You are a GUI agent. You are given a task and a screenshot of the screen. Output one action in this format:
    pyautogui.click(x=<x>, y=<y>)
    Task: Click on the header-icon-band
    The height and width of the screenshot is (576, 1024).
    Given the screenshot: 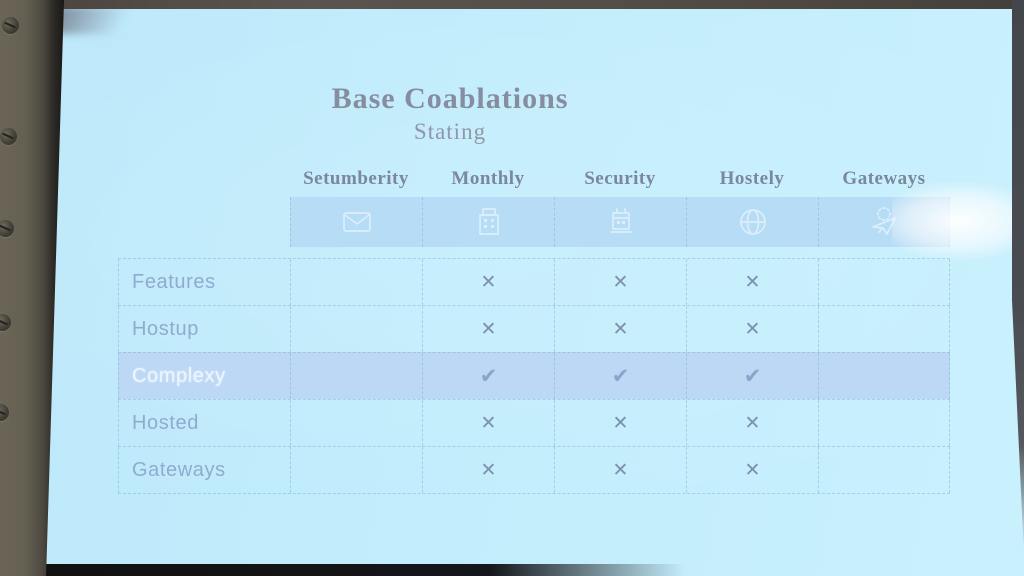 What is the action you would take?
    pyautogui.click(x=620, y=222)
    